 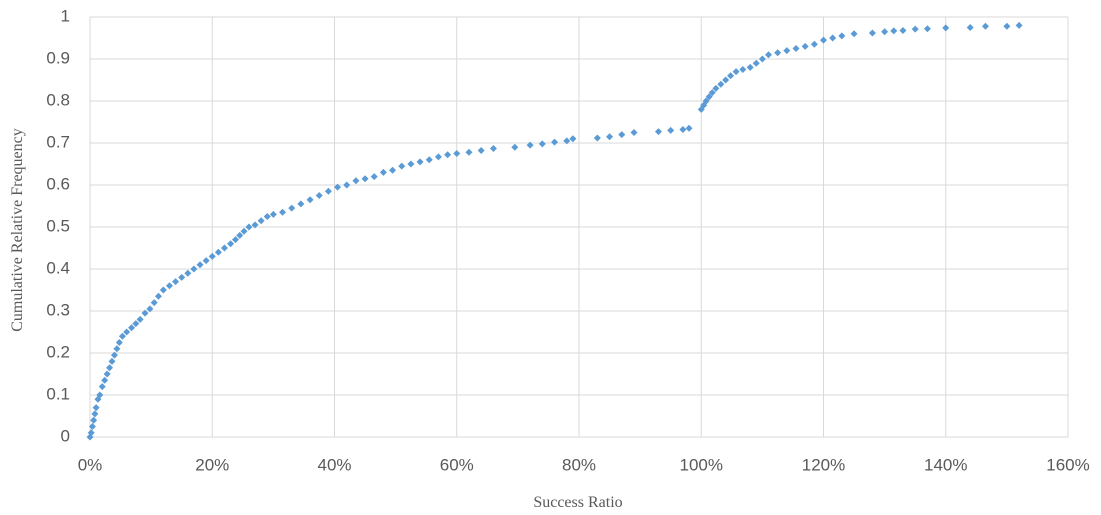 What do you see at coordinates (945, 464) in the screenshot?
I see `x-tick-label: 140%` at bounding box center [945, 464].